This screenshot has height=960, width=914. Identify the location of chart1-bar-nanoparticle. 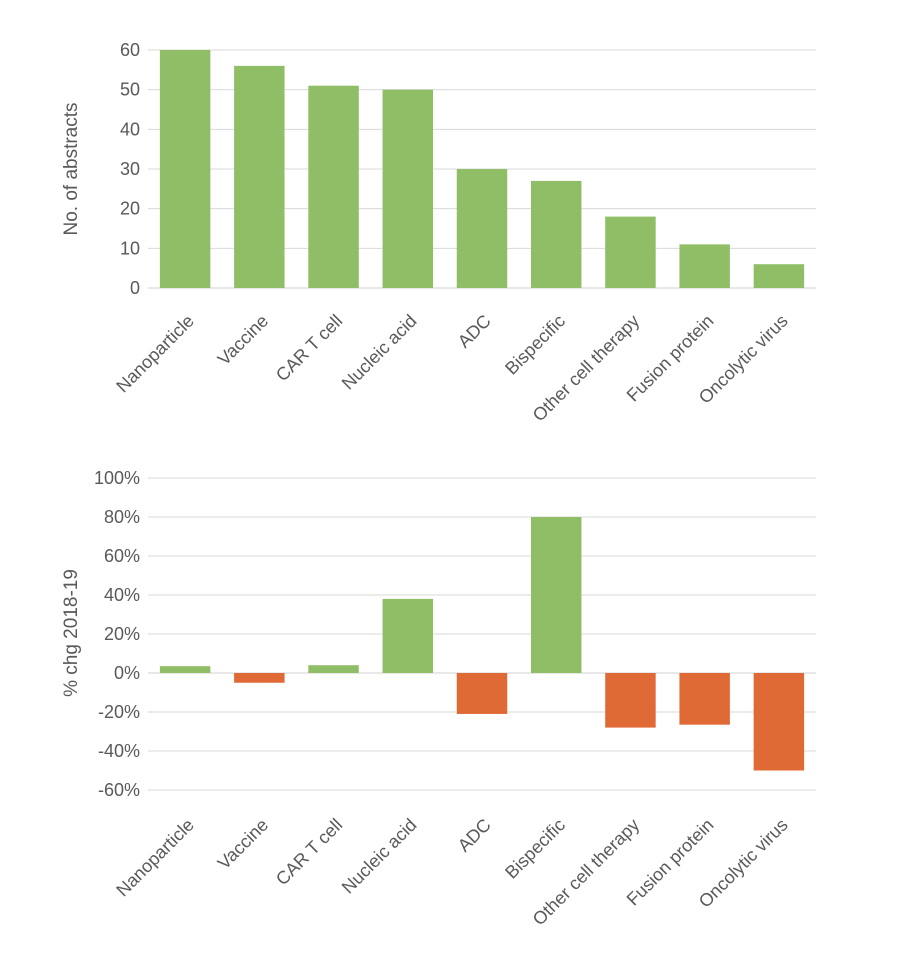
(185, 169).